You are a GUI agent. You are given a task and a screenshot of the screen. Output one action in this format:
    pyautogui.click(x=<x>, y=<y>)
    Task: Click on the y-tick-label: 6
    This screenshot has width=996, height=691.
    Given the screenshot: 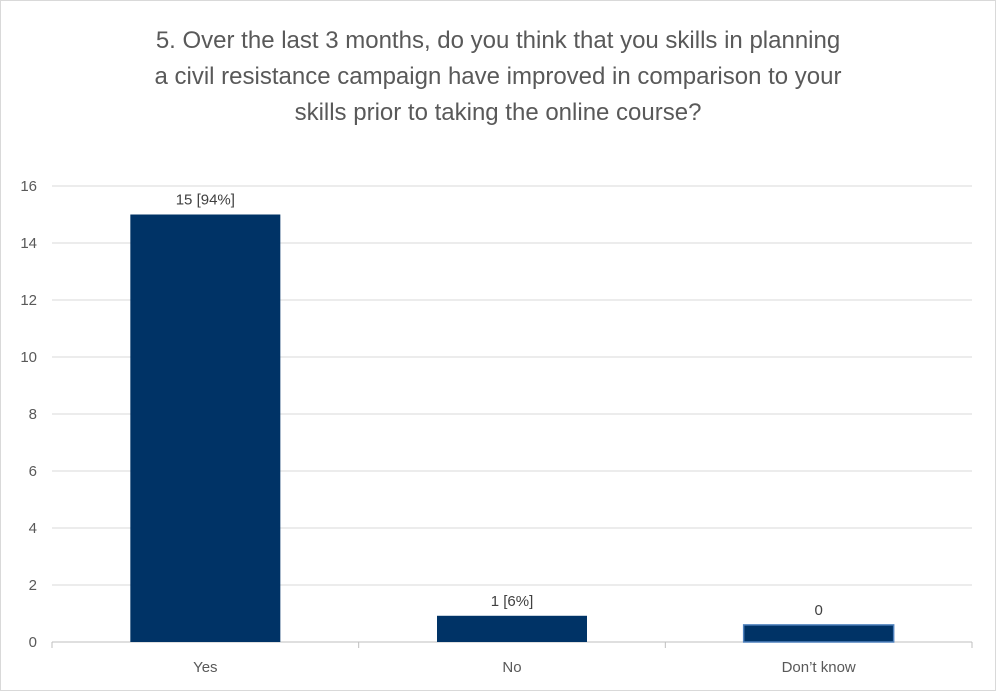 What is the action you would take?
    pyautogui.click(x=33, y=471)
    